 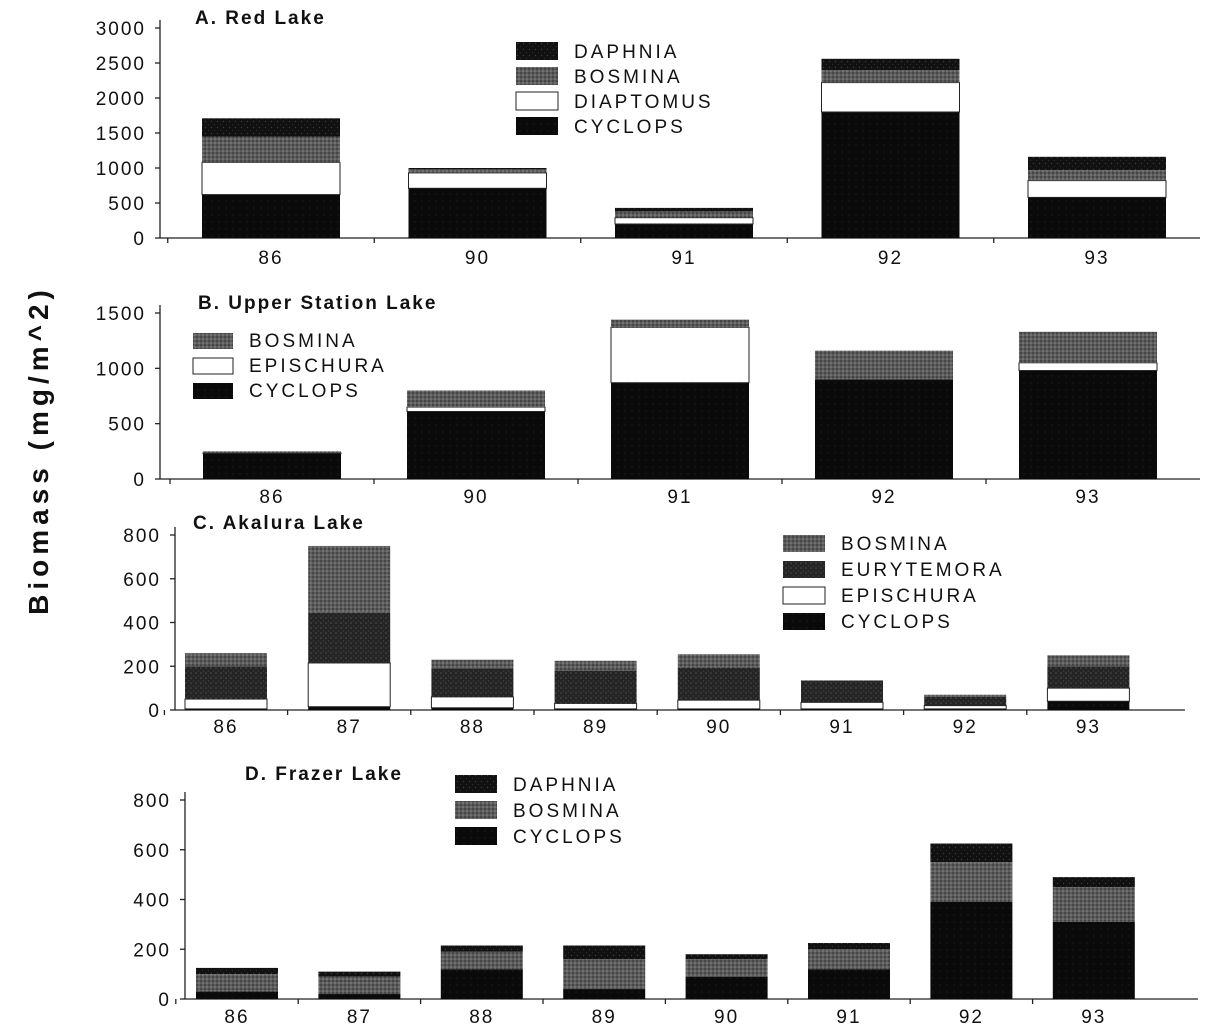 I want to click on x-tick-label: 88, so click(x=481, y=1017).